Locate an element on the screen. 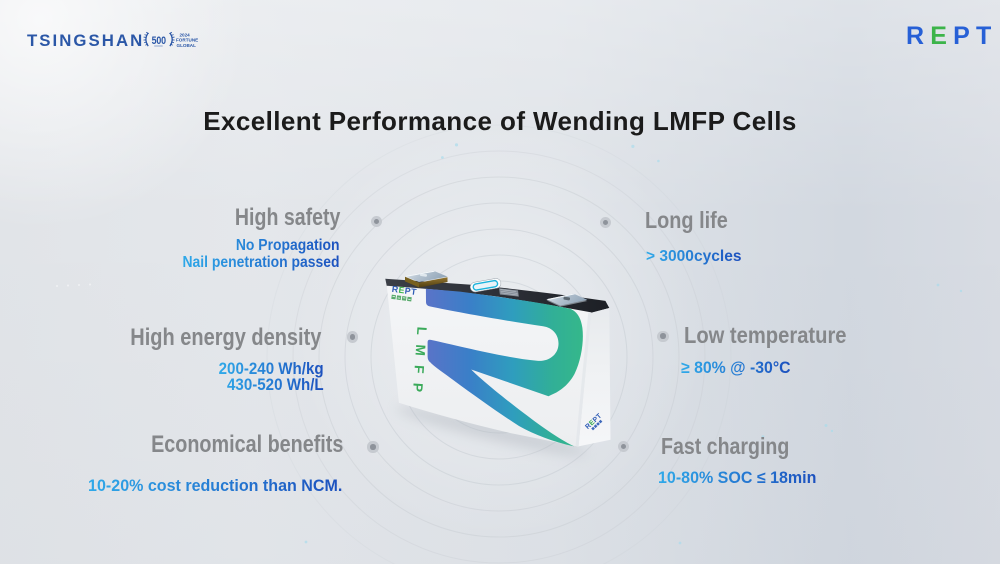 The width and height of the screenshot is (1000, 564). svg-text: LMFP is located at coordinates (419, 364).